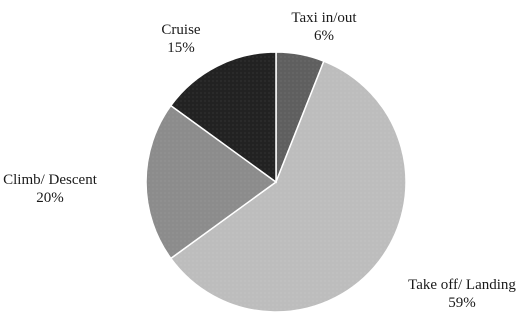 The width and height of the screenshot is (528, 322). Describe the element at coordinates (324, 27) in the screenshot. I see `slice-label: Taxi in/out 6%` at that location.